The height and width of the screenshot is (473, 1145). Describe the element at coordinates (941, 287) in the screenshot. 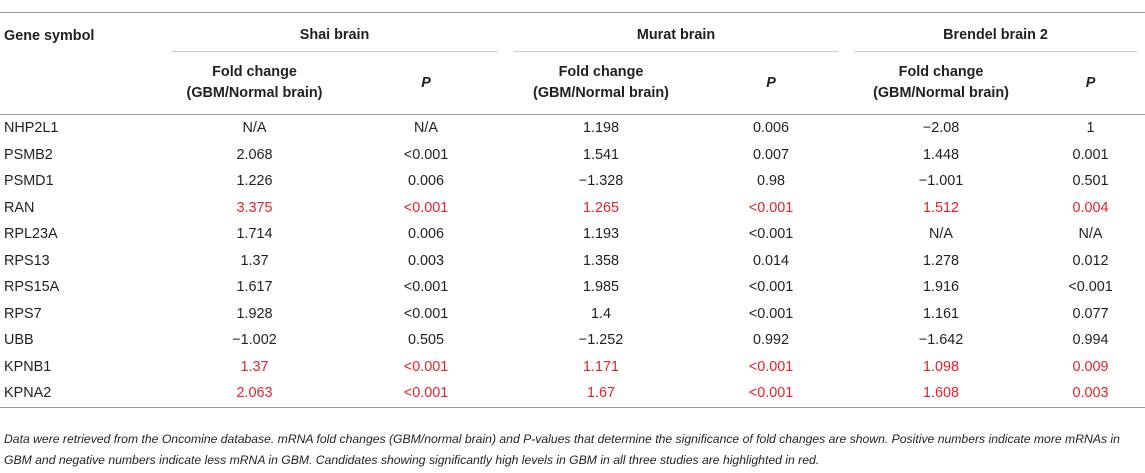

I see `brendel-fold-cell: 1.916` at that location.